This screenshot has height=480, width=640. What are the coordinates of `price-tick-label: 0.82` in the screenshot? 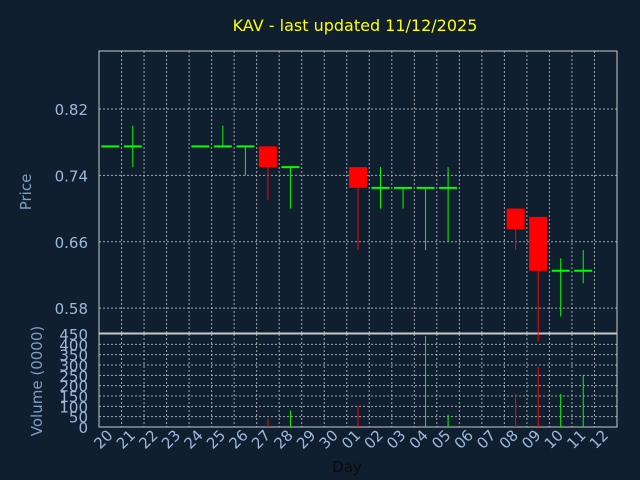 It's located at (71, 110).